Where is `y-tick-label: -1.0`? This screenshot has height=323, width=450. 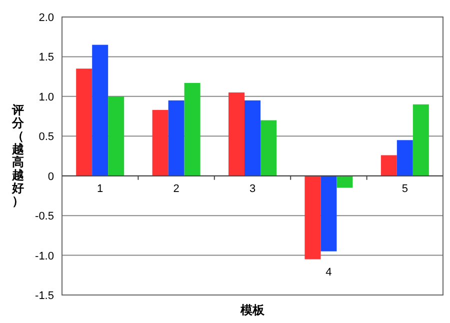
y-tick-label: -1.0 is located at coordinates (44, 256).